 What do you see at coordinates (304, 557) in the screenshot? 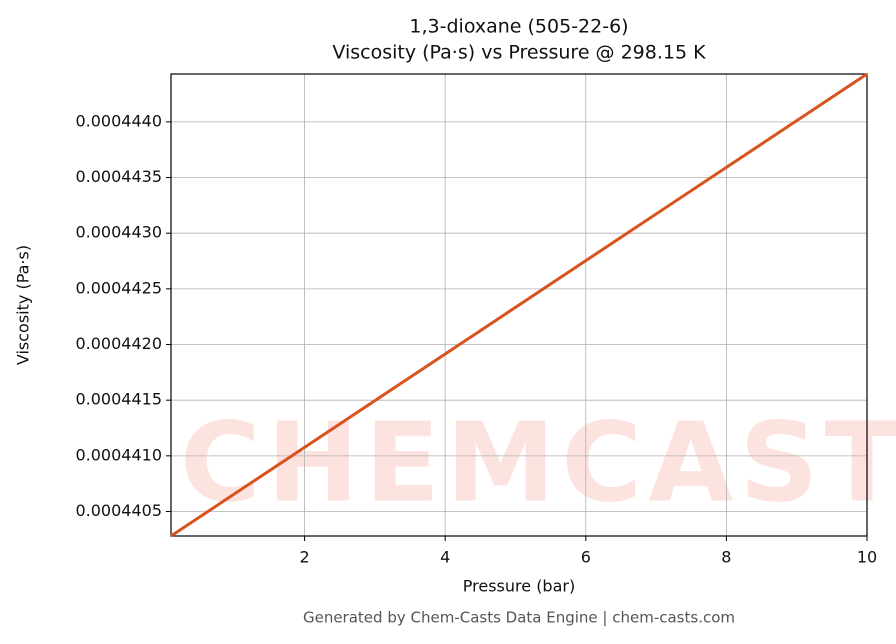
I see `x-tick-label: 2` at bounding box center [304, 557].